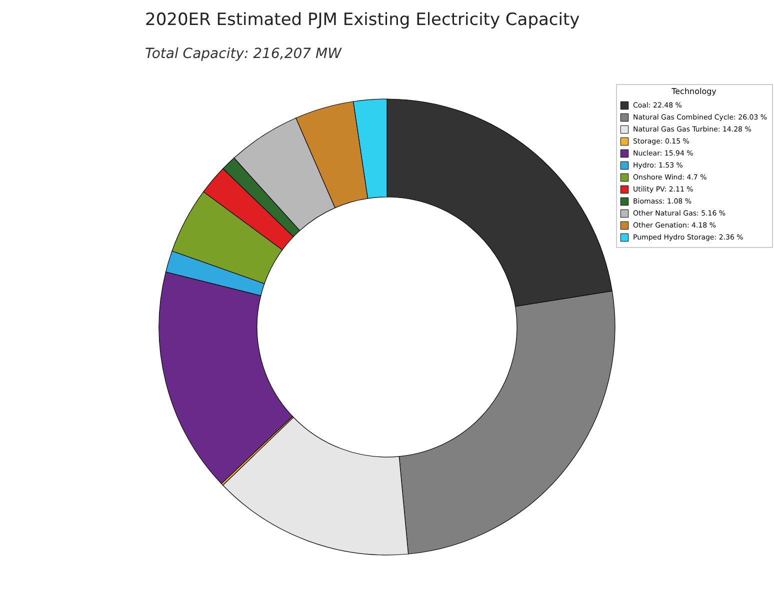  What do you see at coordinates (362, 20) in the screenshot?
I see `chart-title: 2020ER Estimated PJM Existing Electricity Capacity` at bounding box center [362, 20].